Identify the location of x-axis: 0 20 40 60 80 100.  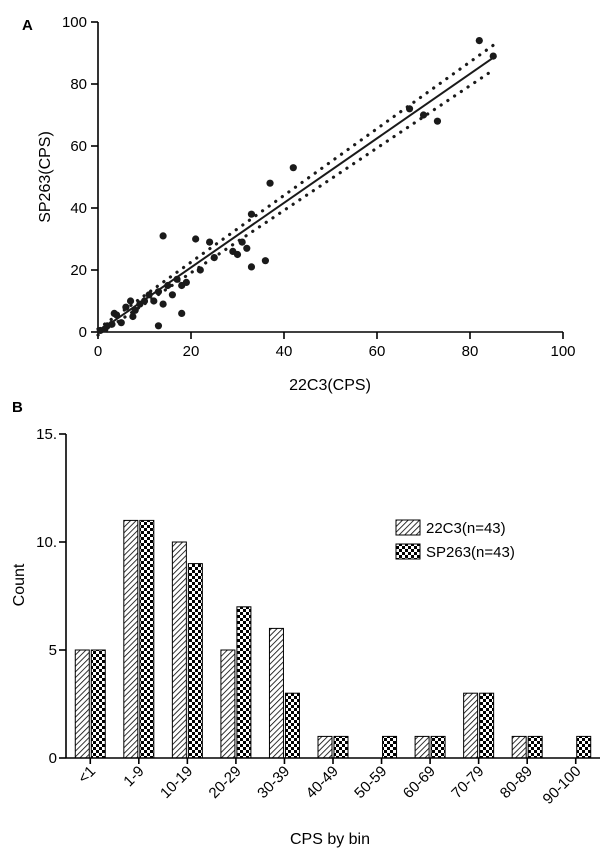
(335, 345).